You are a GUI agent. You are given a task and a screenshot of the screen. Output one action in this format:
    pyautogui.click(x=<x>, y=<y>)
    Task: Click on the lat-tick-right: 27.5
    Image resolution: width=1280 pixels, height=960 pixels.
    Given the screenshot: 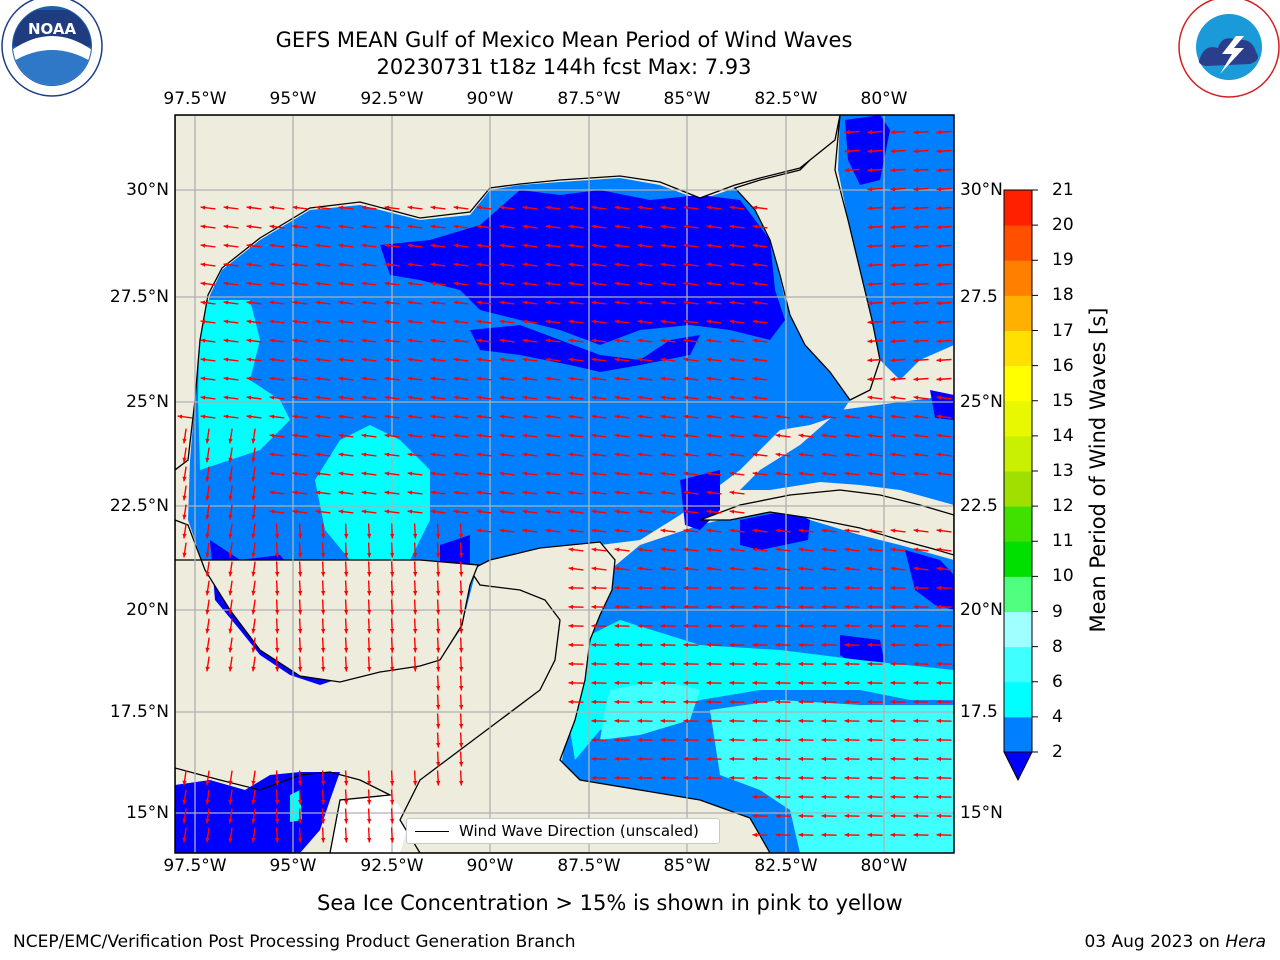 What is the action you would take?
    pyautogui.click(x=979, y=297)
    